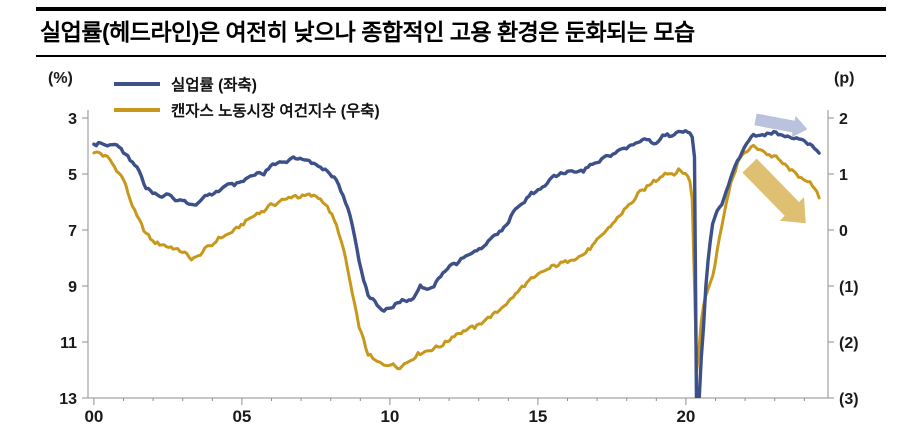 The height and width of the screenshot is (441, 910). What do you see at coordinates (68, 399) in the screenshot?
I see `left-axis-tick-label: 13` at bounding box center [68, 399].